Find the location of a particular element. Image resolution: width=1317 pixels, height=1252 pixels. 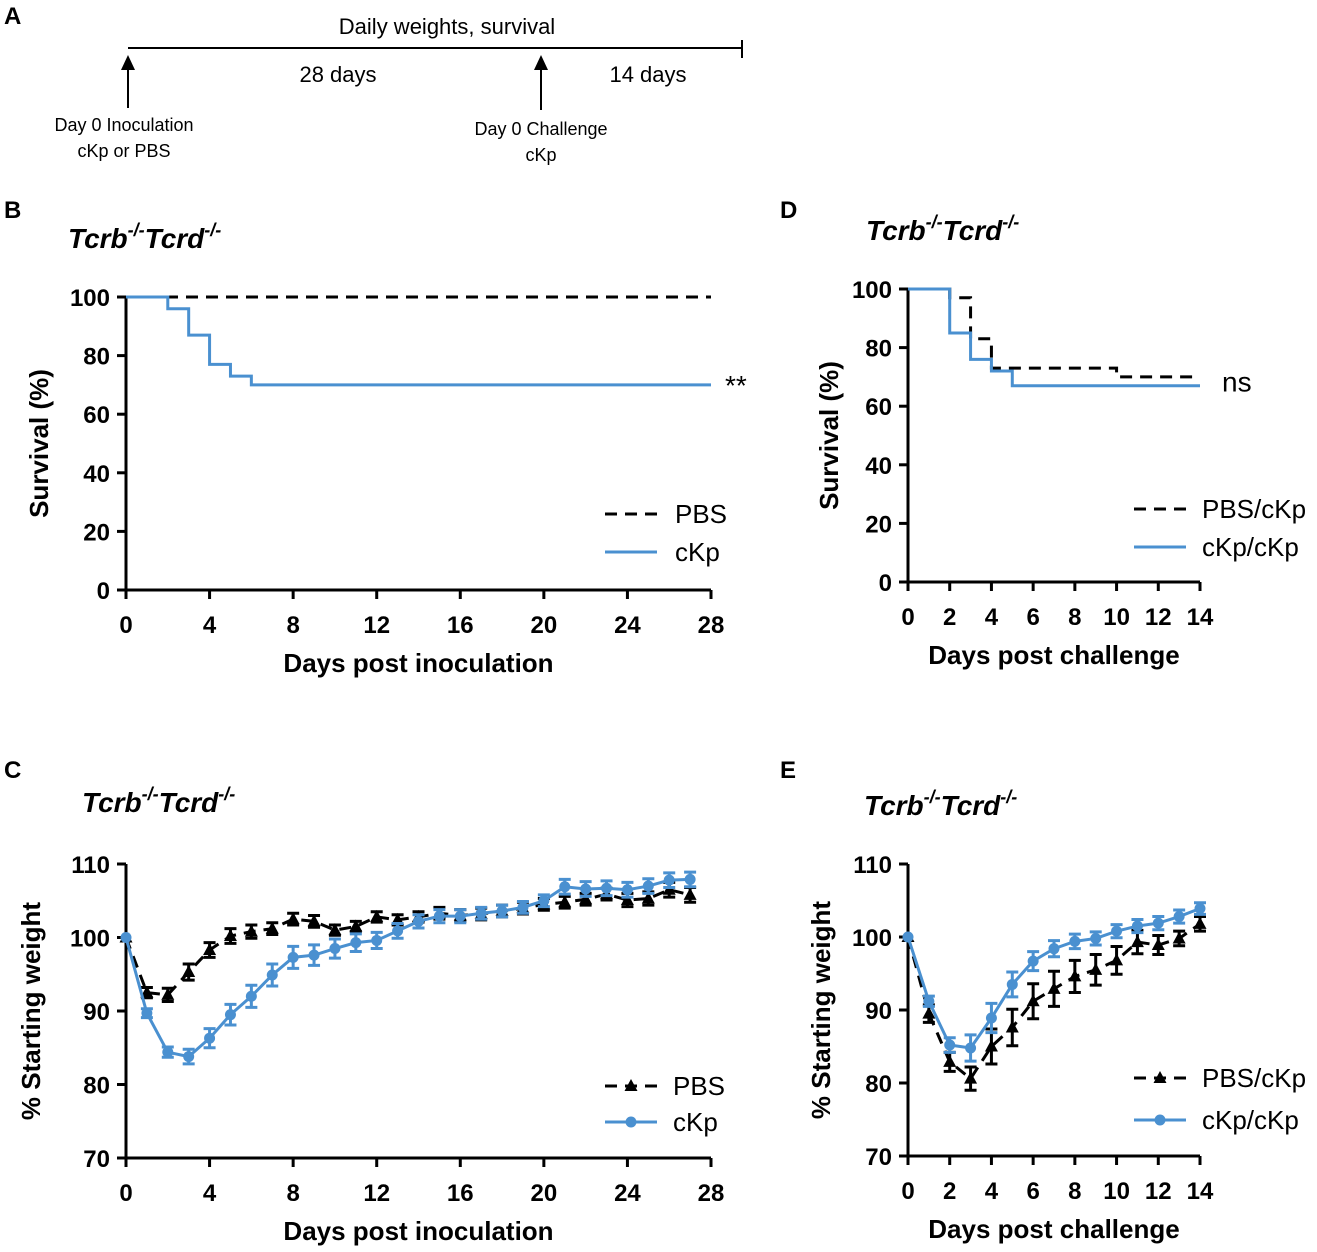

series-ckp-ckp-line is located at coordinates (1054, 337).